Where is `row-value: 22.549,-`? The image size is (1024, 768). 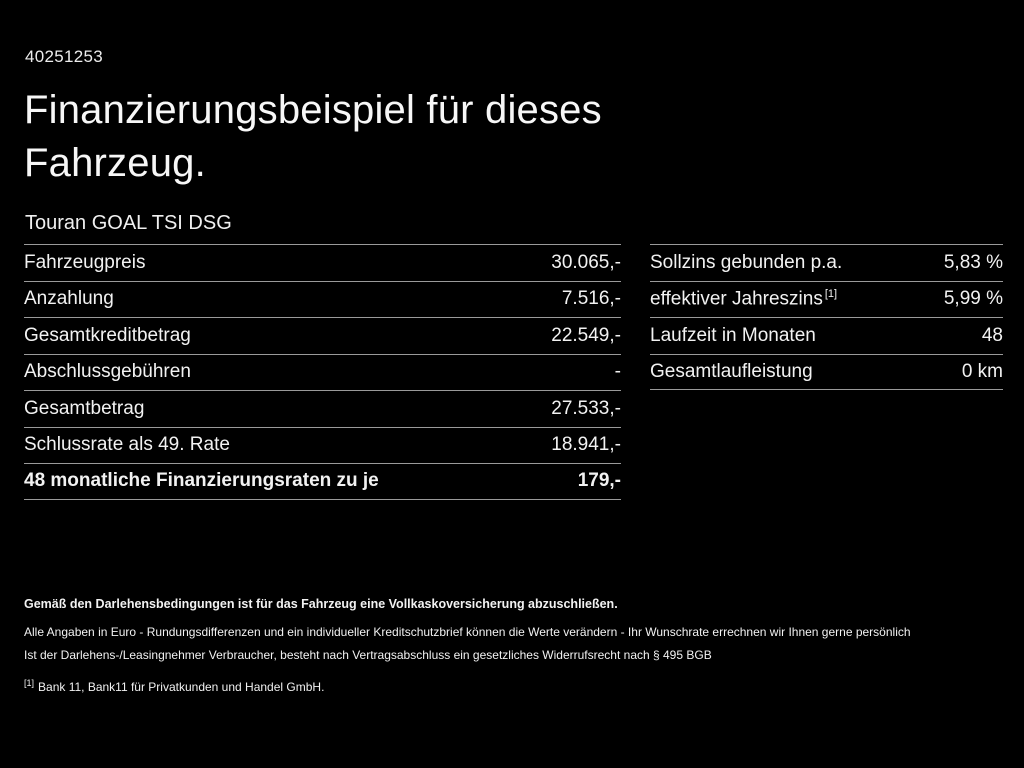 row-value: 22.549,- is located at coordinates (586, 335).